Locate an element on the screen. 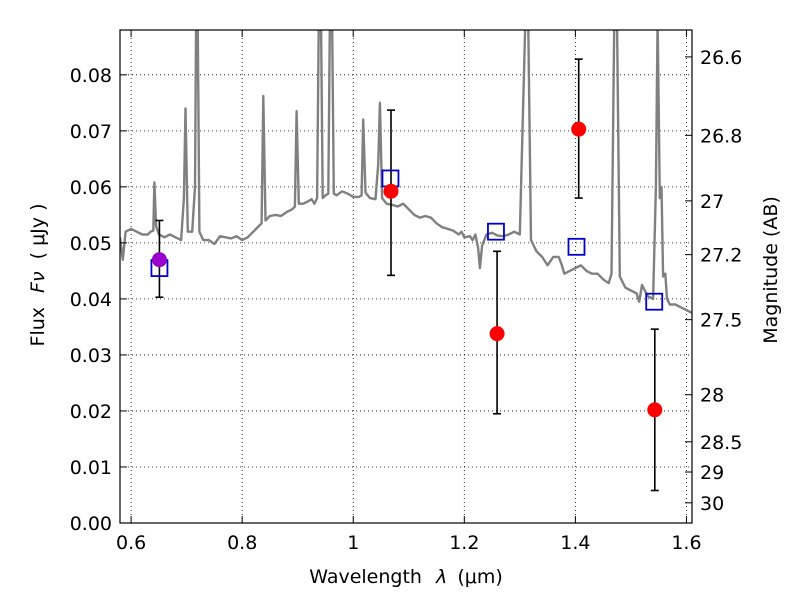  y-tick-label: 0.07 is located at coordinates (91, 132).